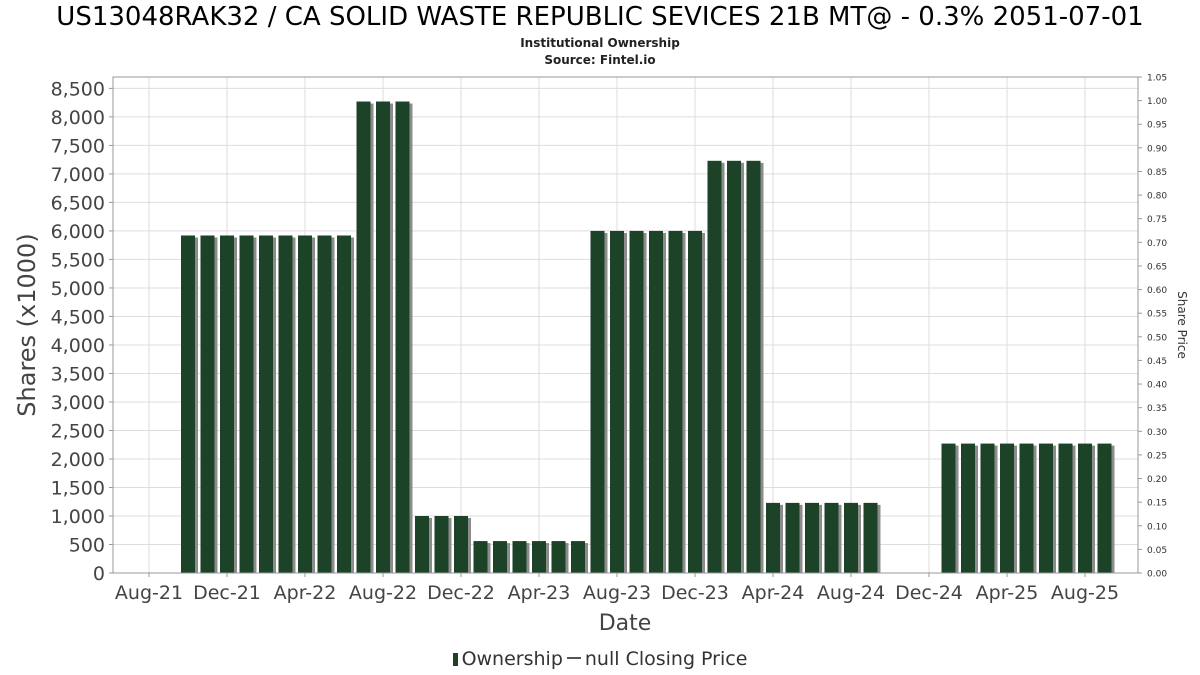 Image resolution: width=1200 pixels, height=675 pixels. What do you see at coordinates (1157, 551) in the screenshot?
I see `y2-tick-label: 0.05` at bounding box center [1157, 551].